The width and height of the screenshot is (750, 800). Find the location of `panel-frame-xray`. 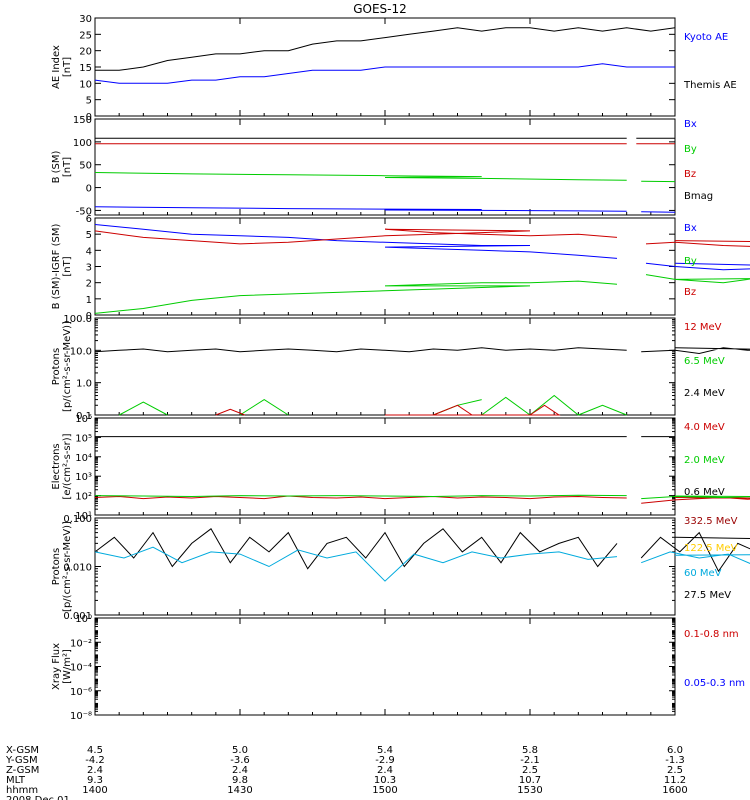

panel-frame-xray is located at coordinates (385, 666).